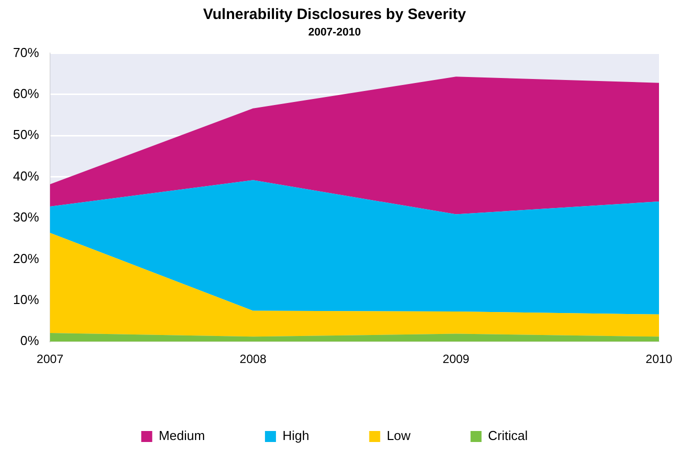 The width and height of the screenshot is (677, 461). What do you see at coordinates (181, 436) in the screenshot?
I see `legend-label: Medium` at bounding box center [181, 436].